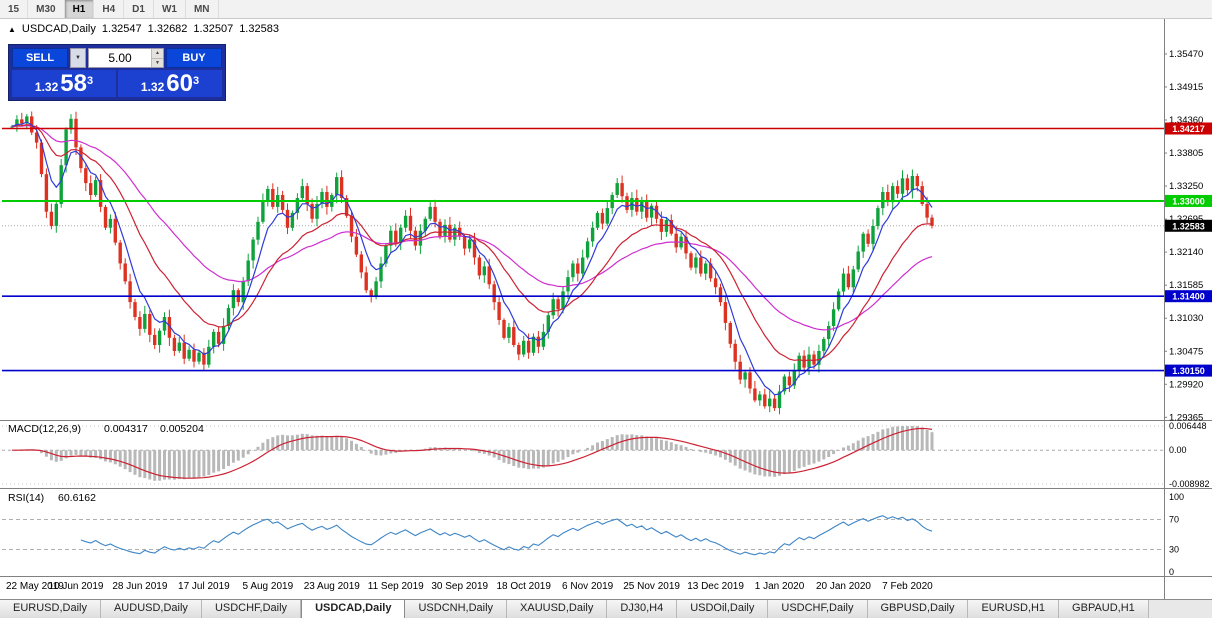 This screenshot has width=1212, height=618. I want to click on svg-text: 0.006448, so click(1188, 426).